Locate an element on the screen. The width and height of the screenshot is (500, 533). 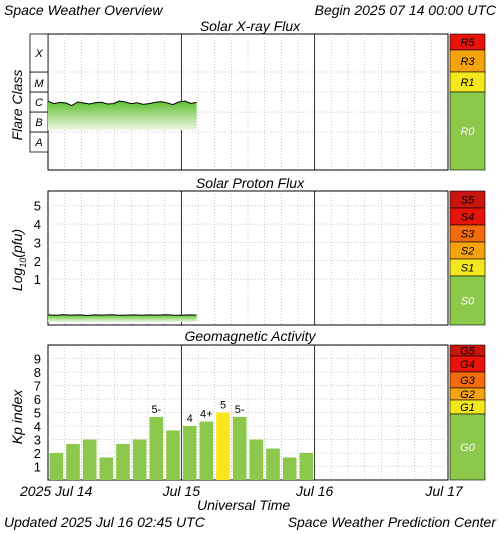
kp-bar-label-11: 5- is located at coordinates (240, 410).